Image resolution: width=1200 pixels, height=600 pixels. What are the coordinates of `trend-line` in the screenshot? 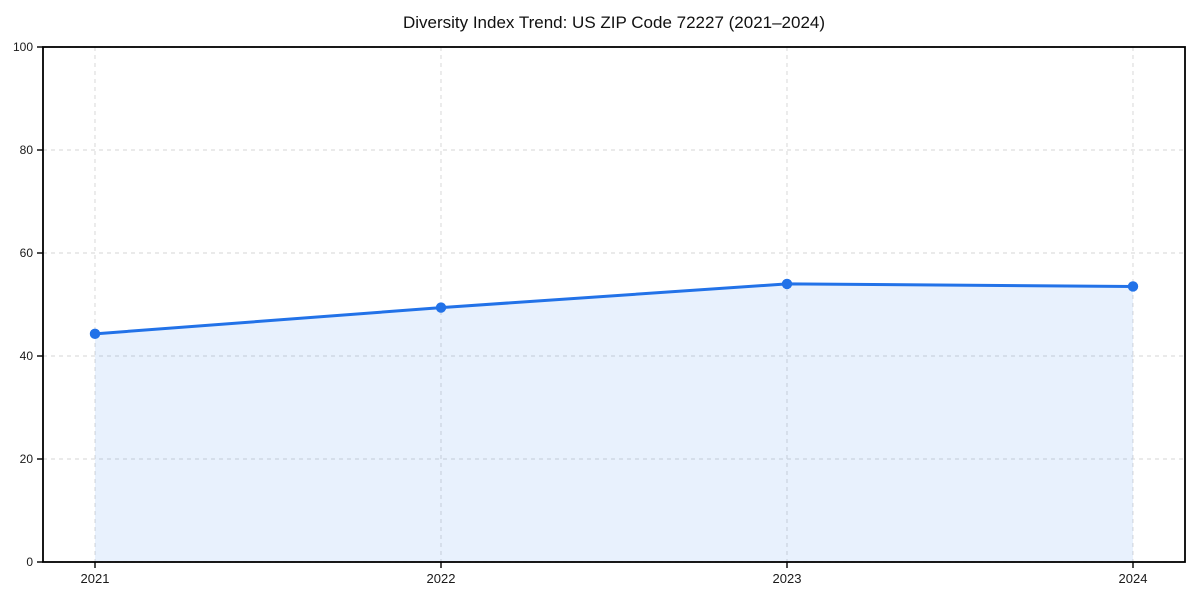 It's located at (614, 309).